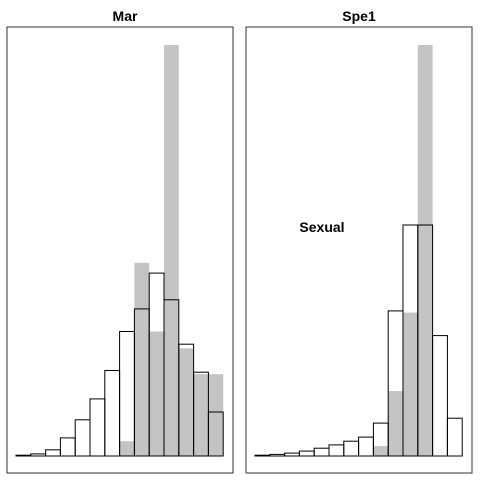  Describe the element at coordinates (125, 16) in the screenshot. I see `panel-title-mar: Mar` at that location.